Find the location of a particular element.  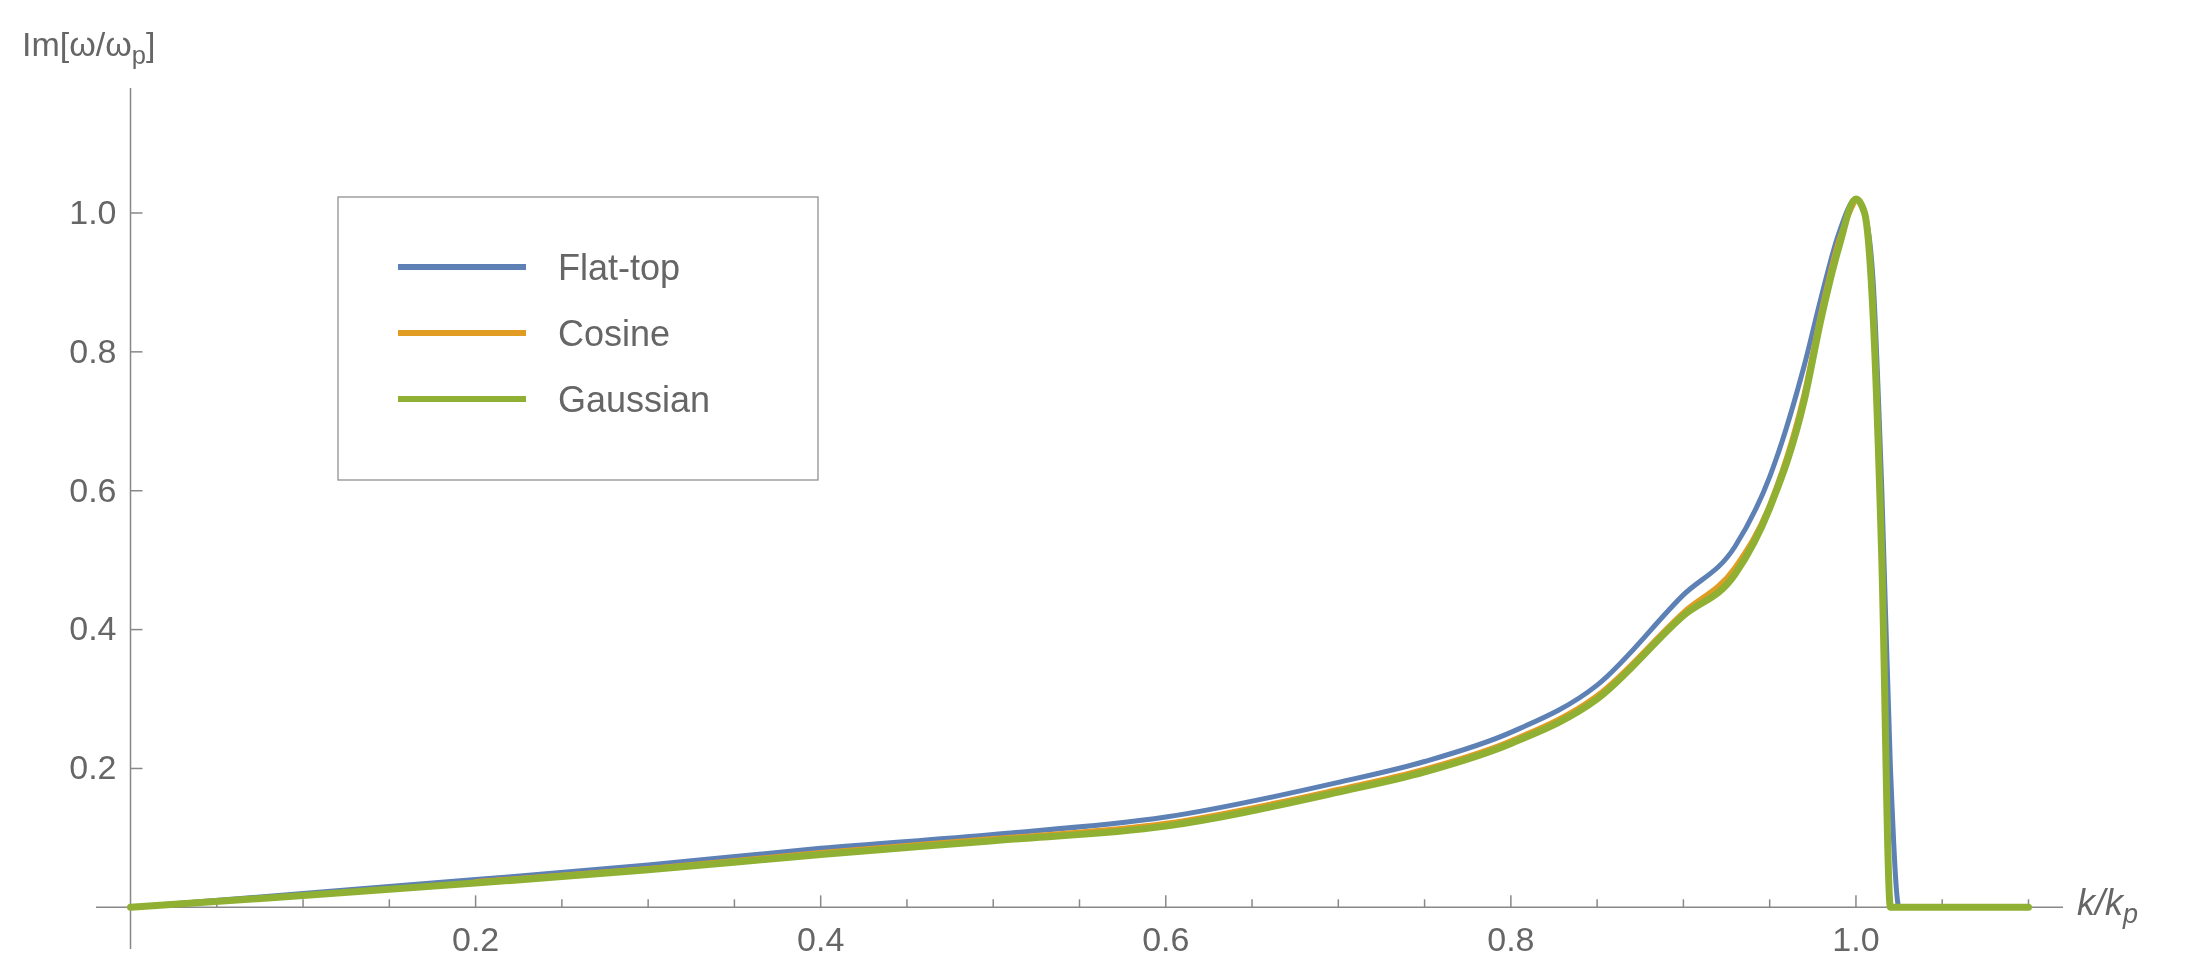

y-tick-label: 1.0 is located at coordinates (93, 211).